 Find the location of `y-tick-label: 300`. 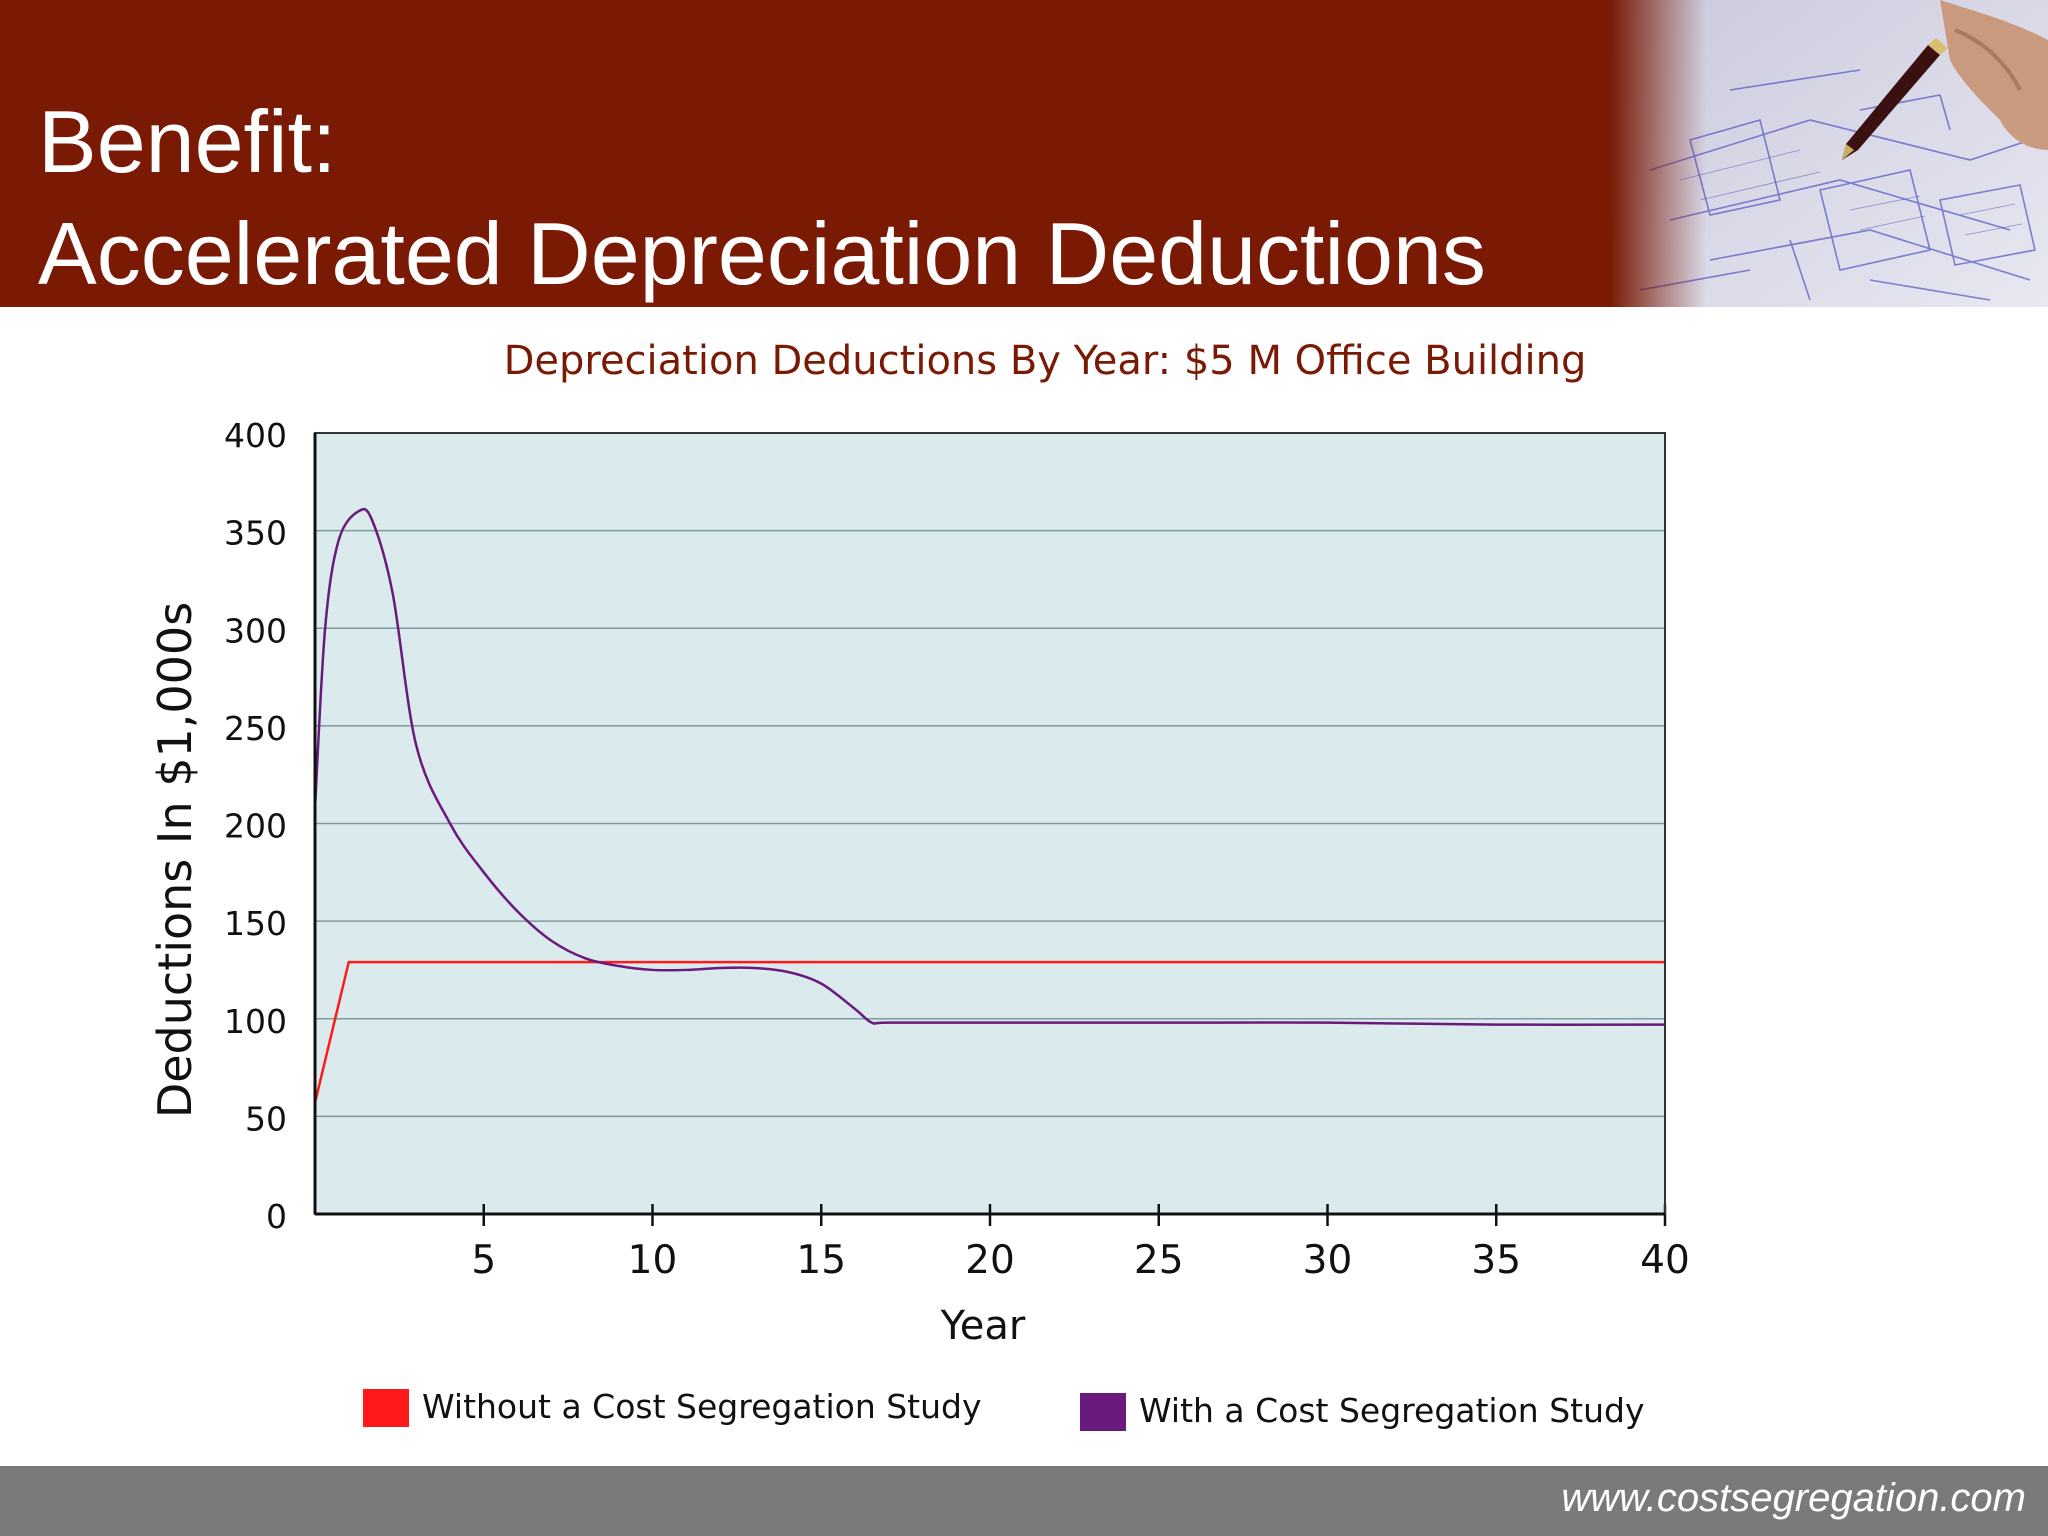

y-tick-label: 300 is located at coordinates (255, 630).